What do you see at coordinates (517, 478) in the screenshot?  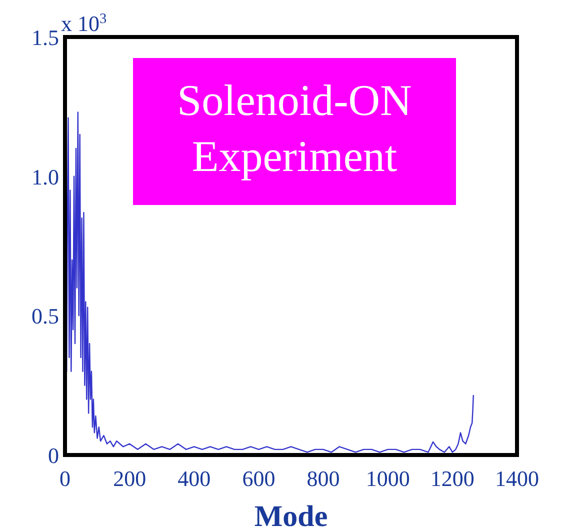 I see `x-tick-label: 1400` at bounding box center [517, 478].